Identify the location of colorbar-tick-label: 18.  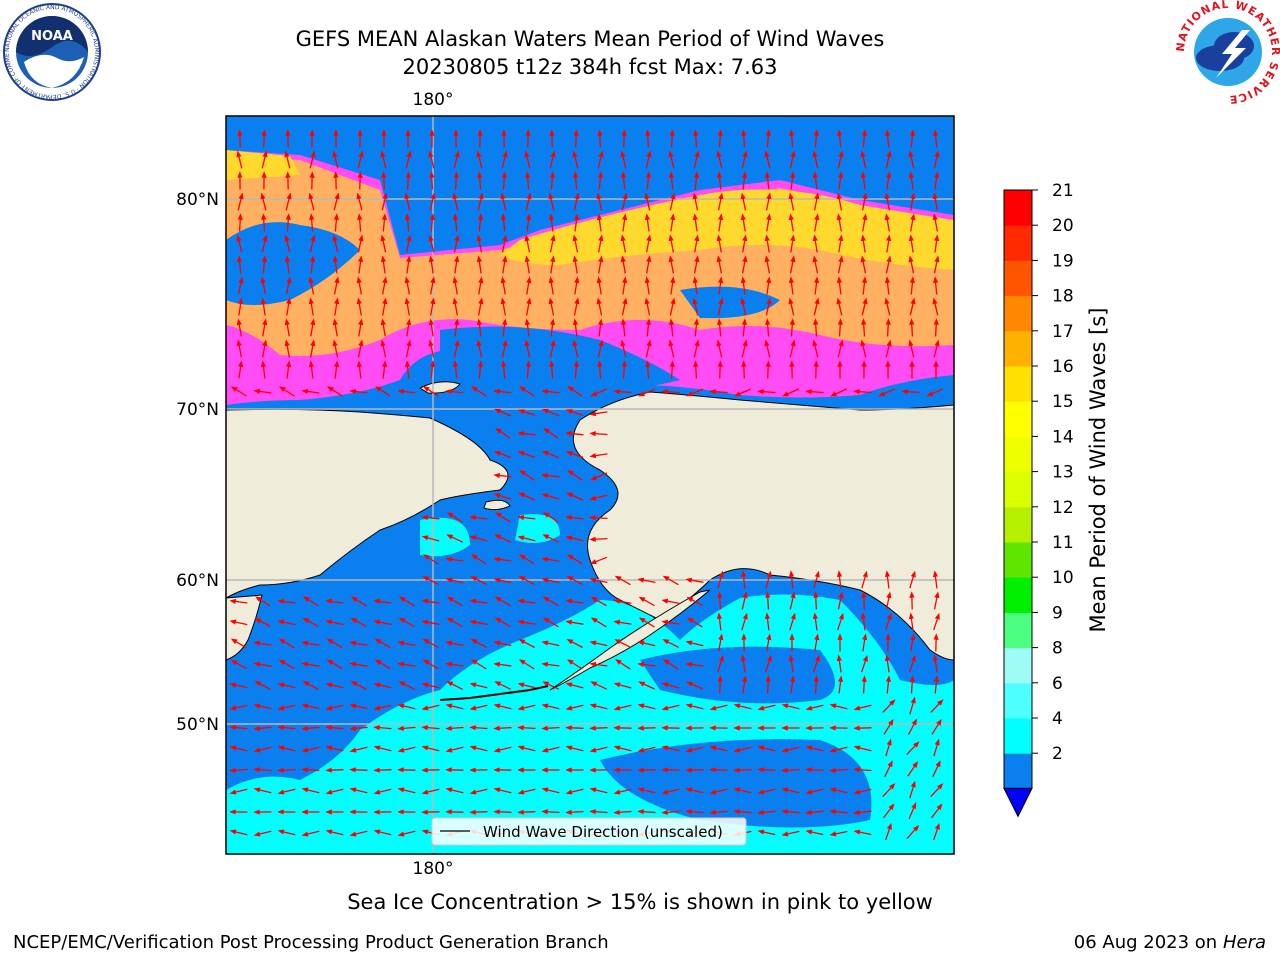
(1063, 297).